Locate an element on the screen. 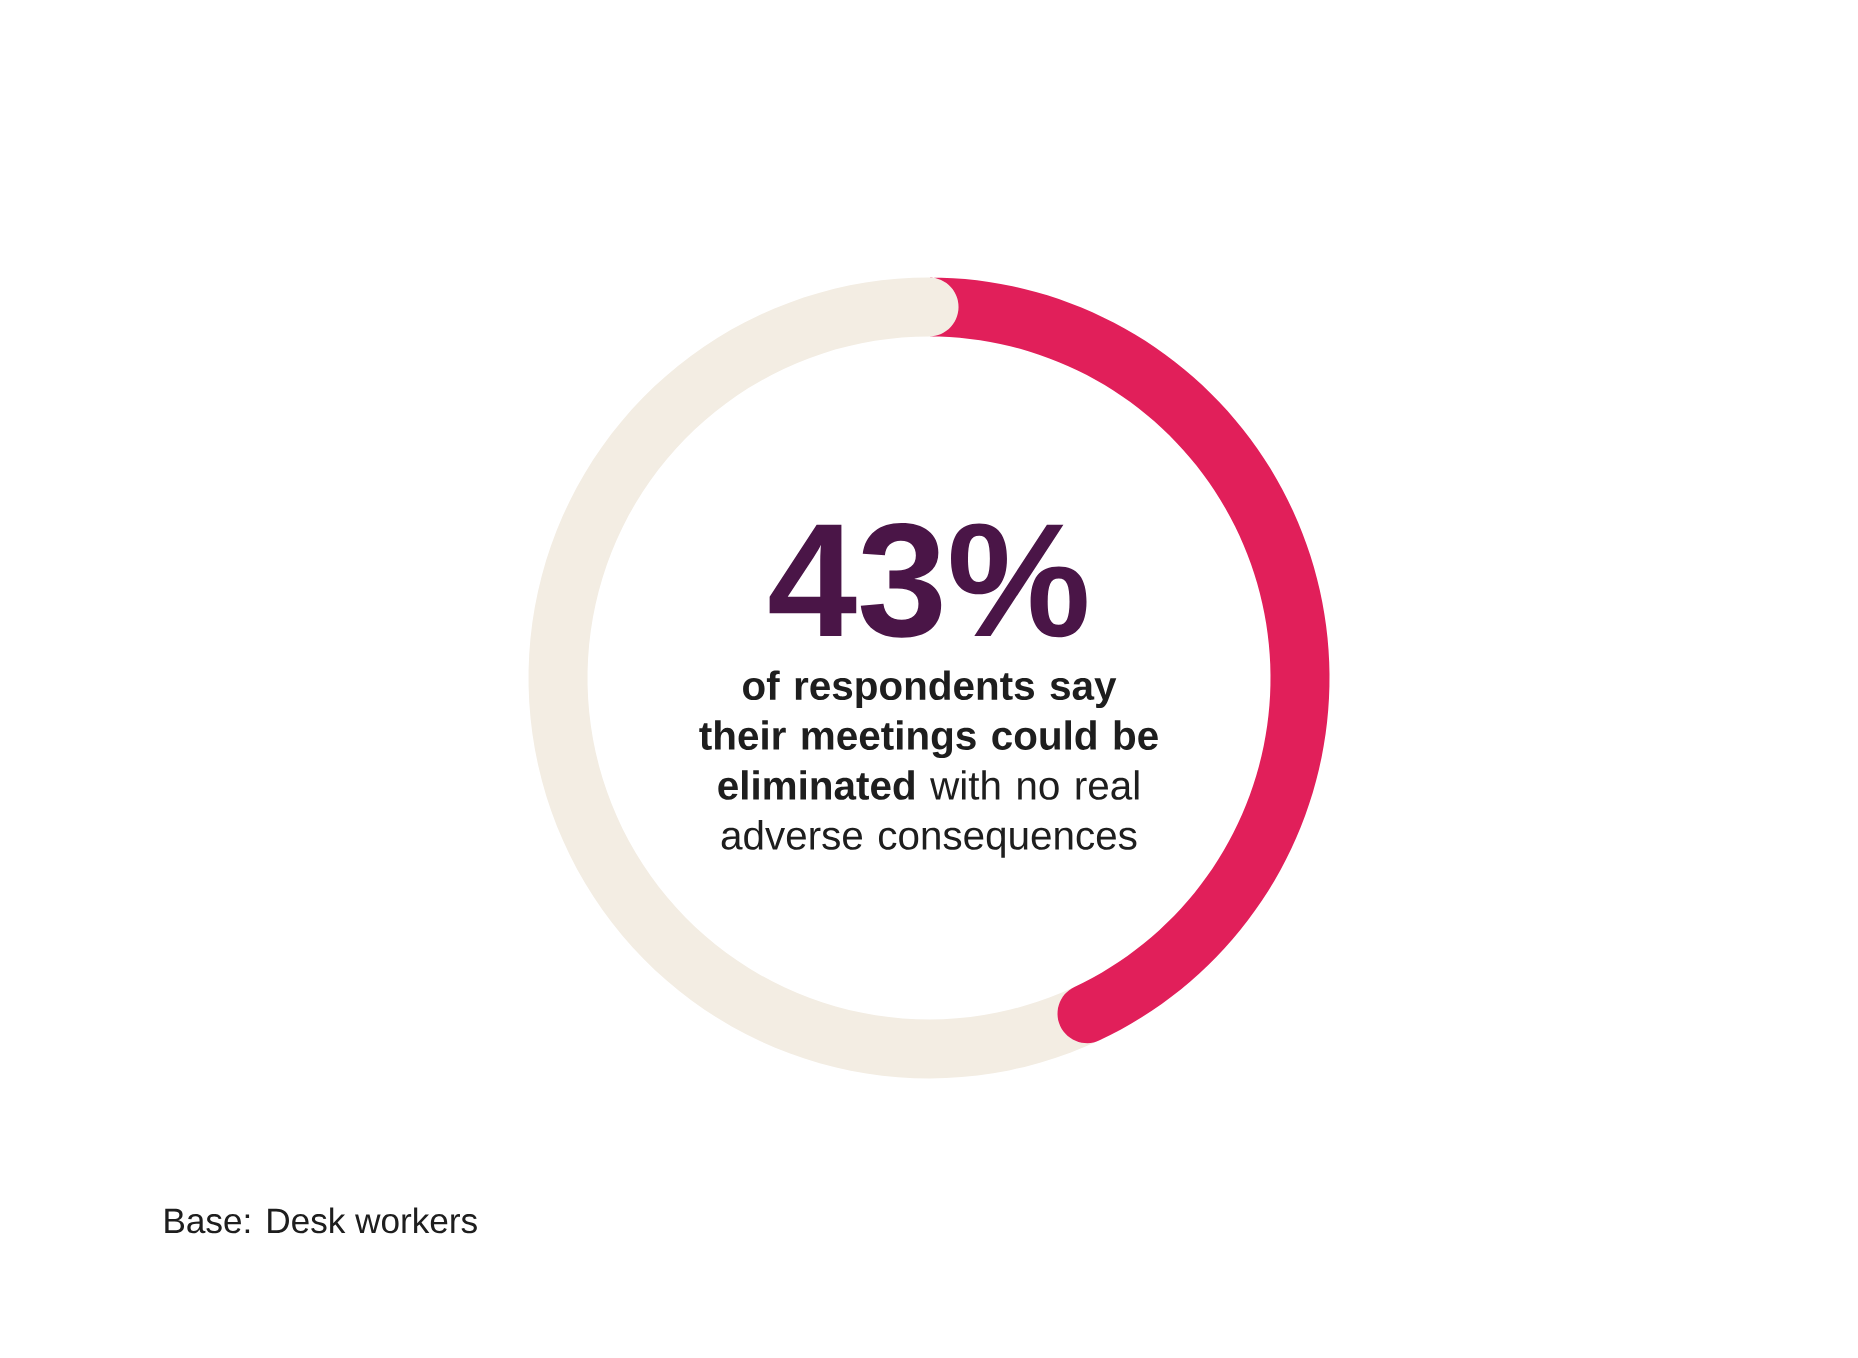 This screenshot has height=1358, width=1858. data-label: 43% is located at coordinates (928, 580).